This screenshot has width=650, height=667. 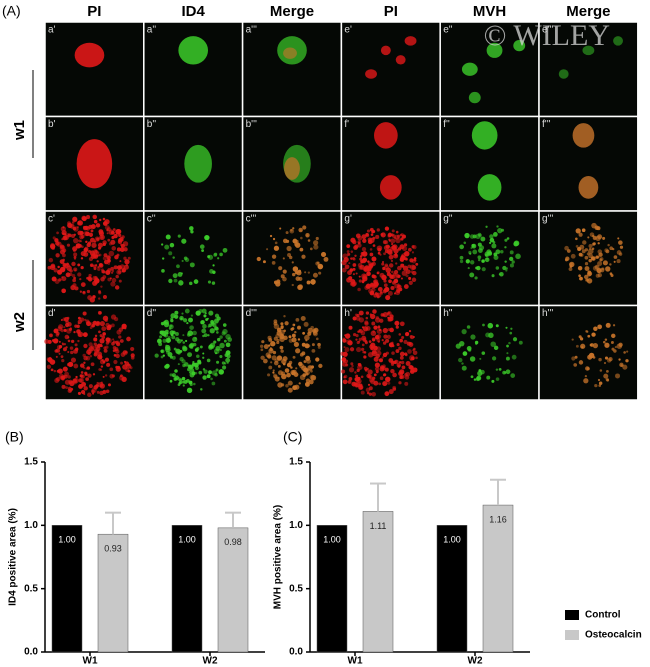 What do you see at coordinates (296, 652) in the screenshot?
I see `y-tick-label: 0.0` at bounding box center [296, 652].